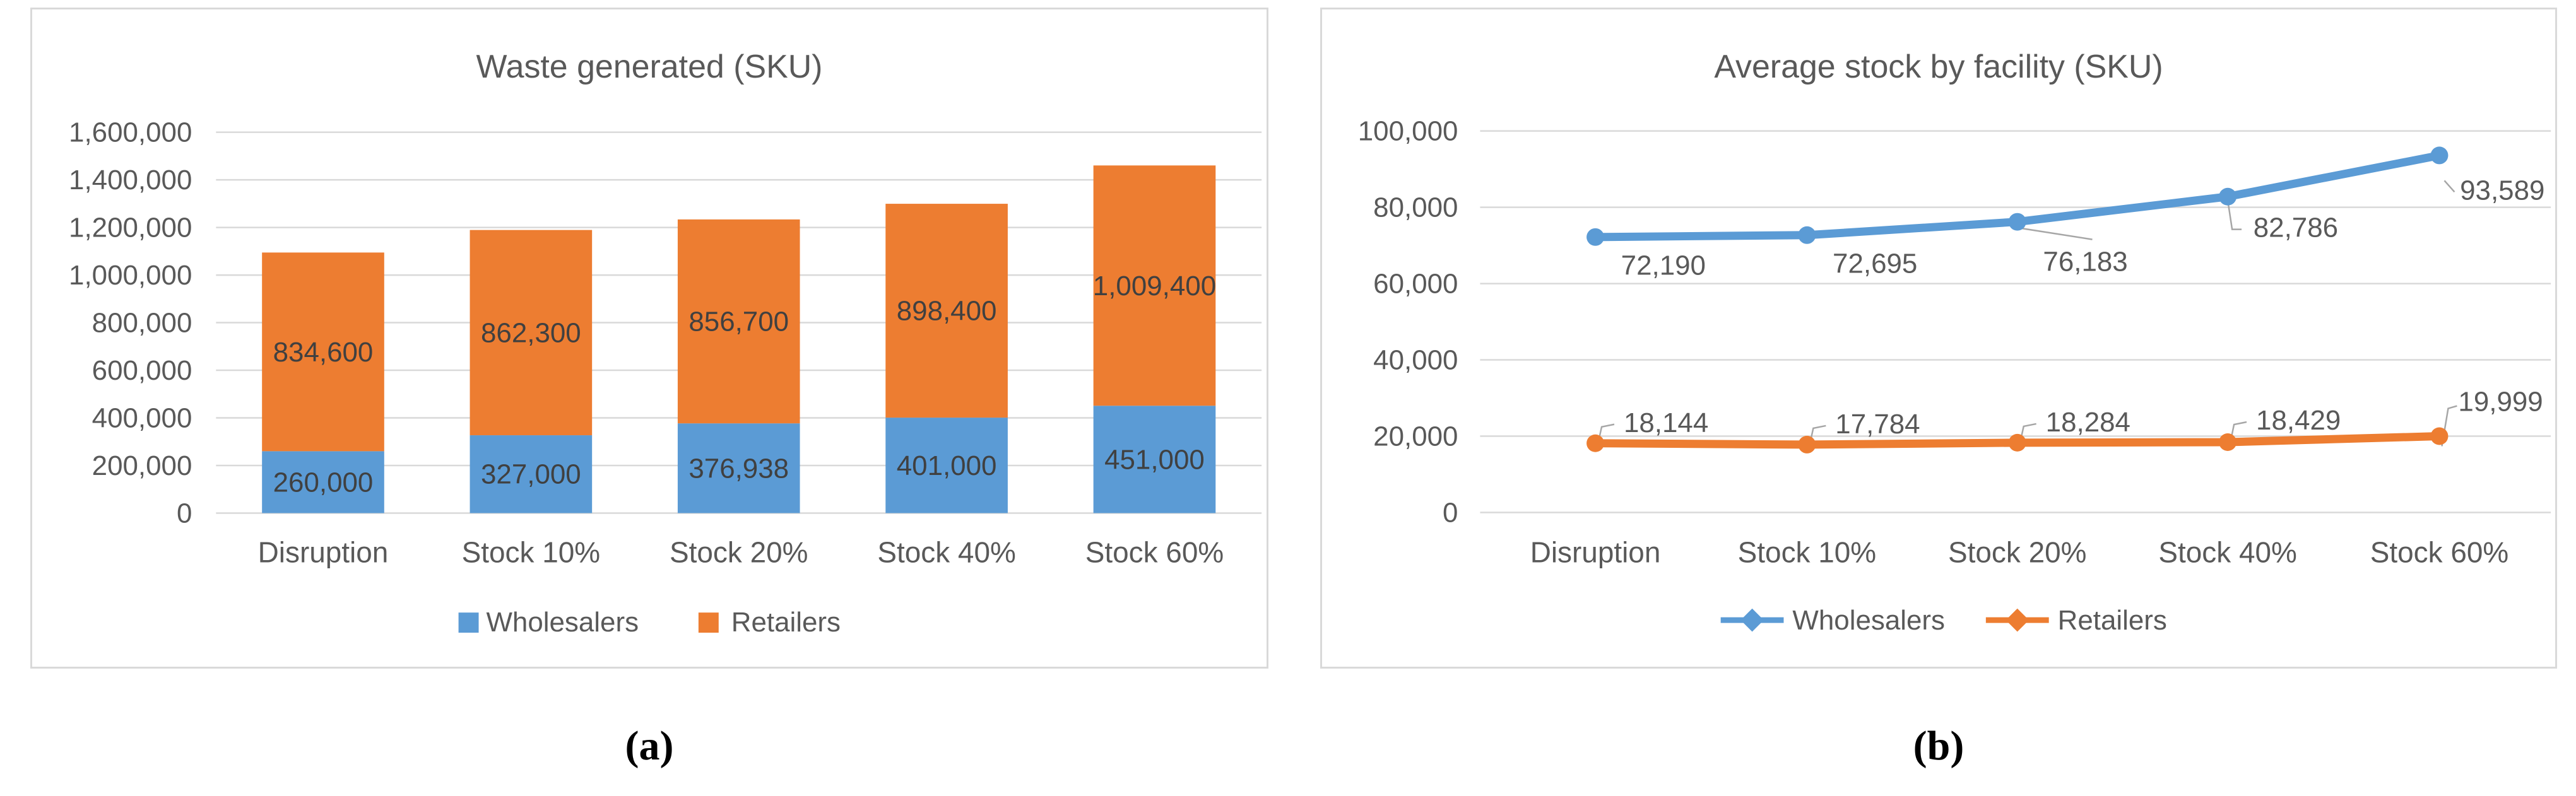 This screenshot has height=796, width=2576. I want to click on data-label-wholesalers-0: 72,190, so click(1663, 265).